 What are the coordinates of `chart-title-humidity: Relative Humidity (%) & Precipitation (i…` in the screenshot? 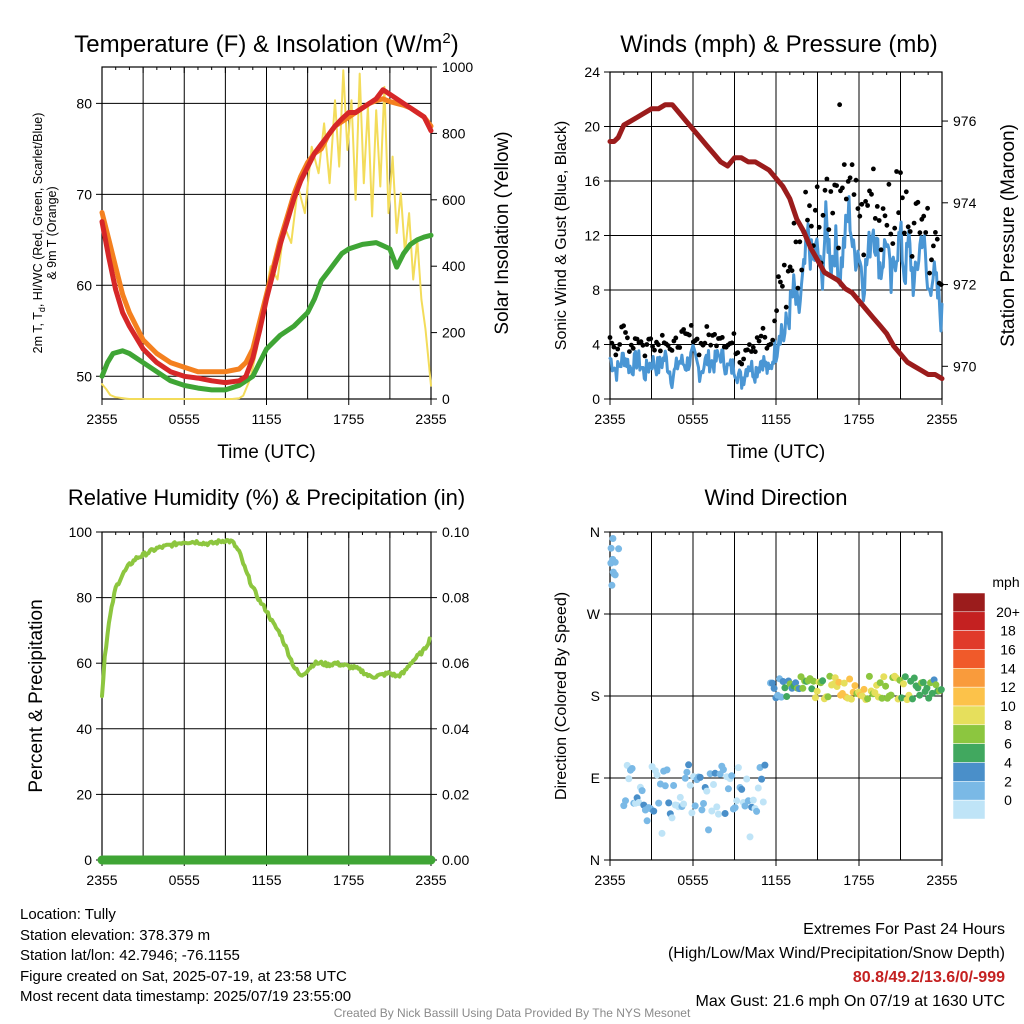 It's located at (266, 497).